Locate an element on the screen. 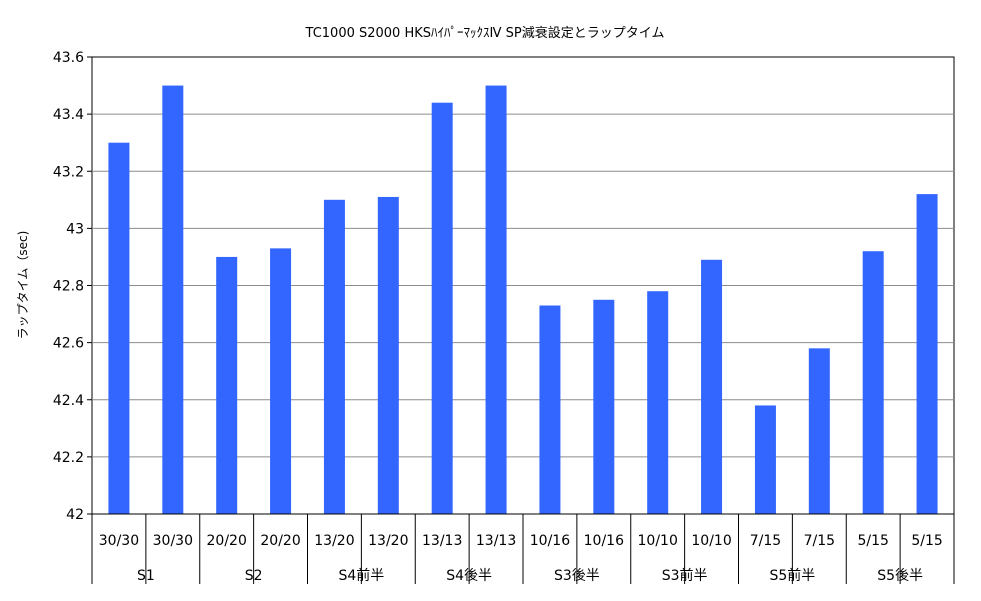  y-tick-label: 43.6 is located at coordinates (68, 58).